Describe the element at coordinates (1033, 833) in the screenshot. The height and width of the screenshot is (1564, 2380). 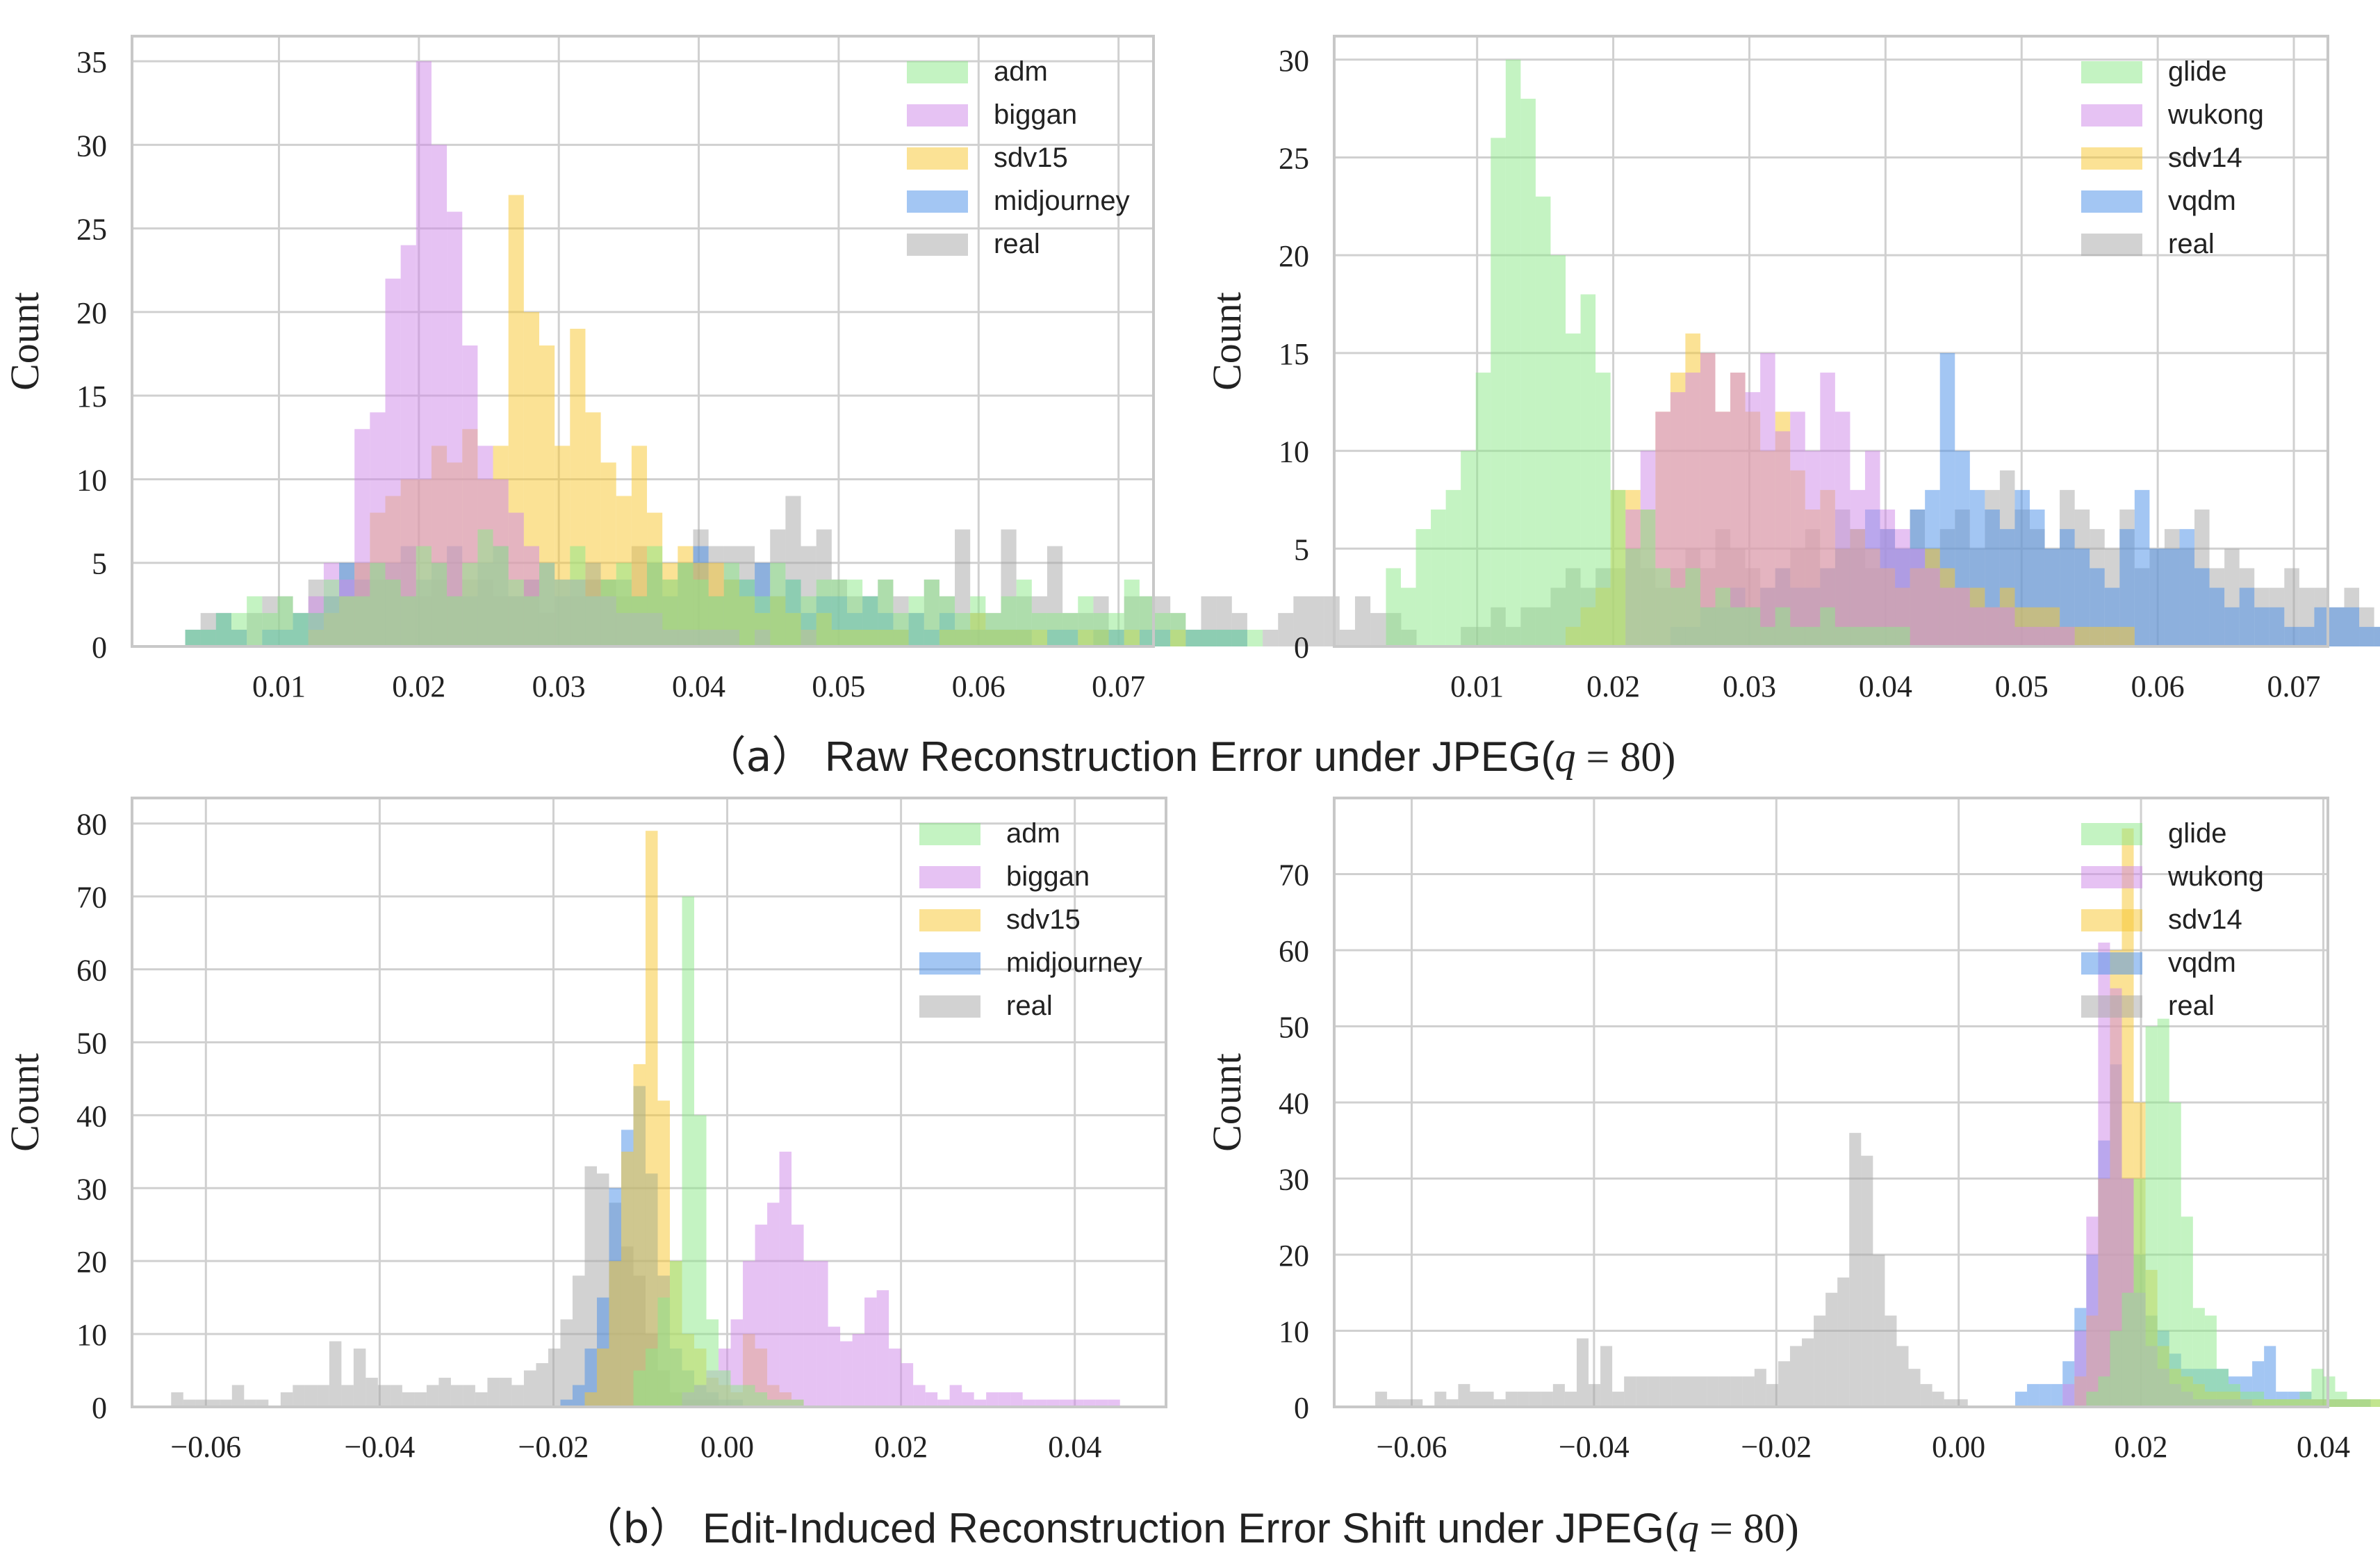
I see `legend-label-adm: adm` at that location.